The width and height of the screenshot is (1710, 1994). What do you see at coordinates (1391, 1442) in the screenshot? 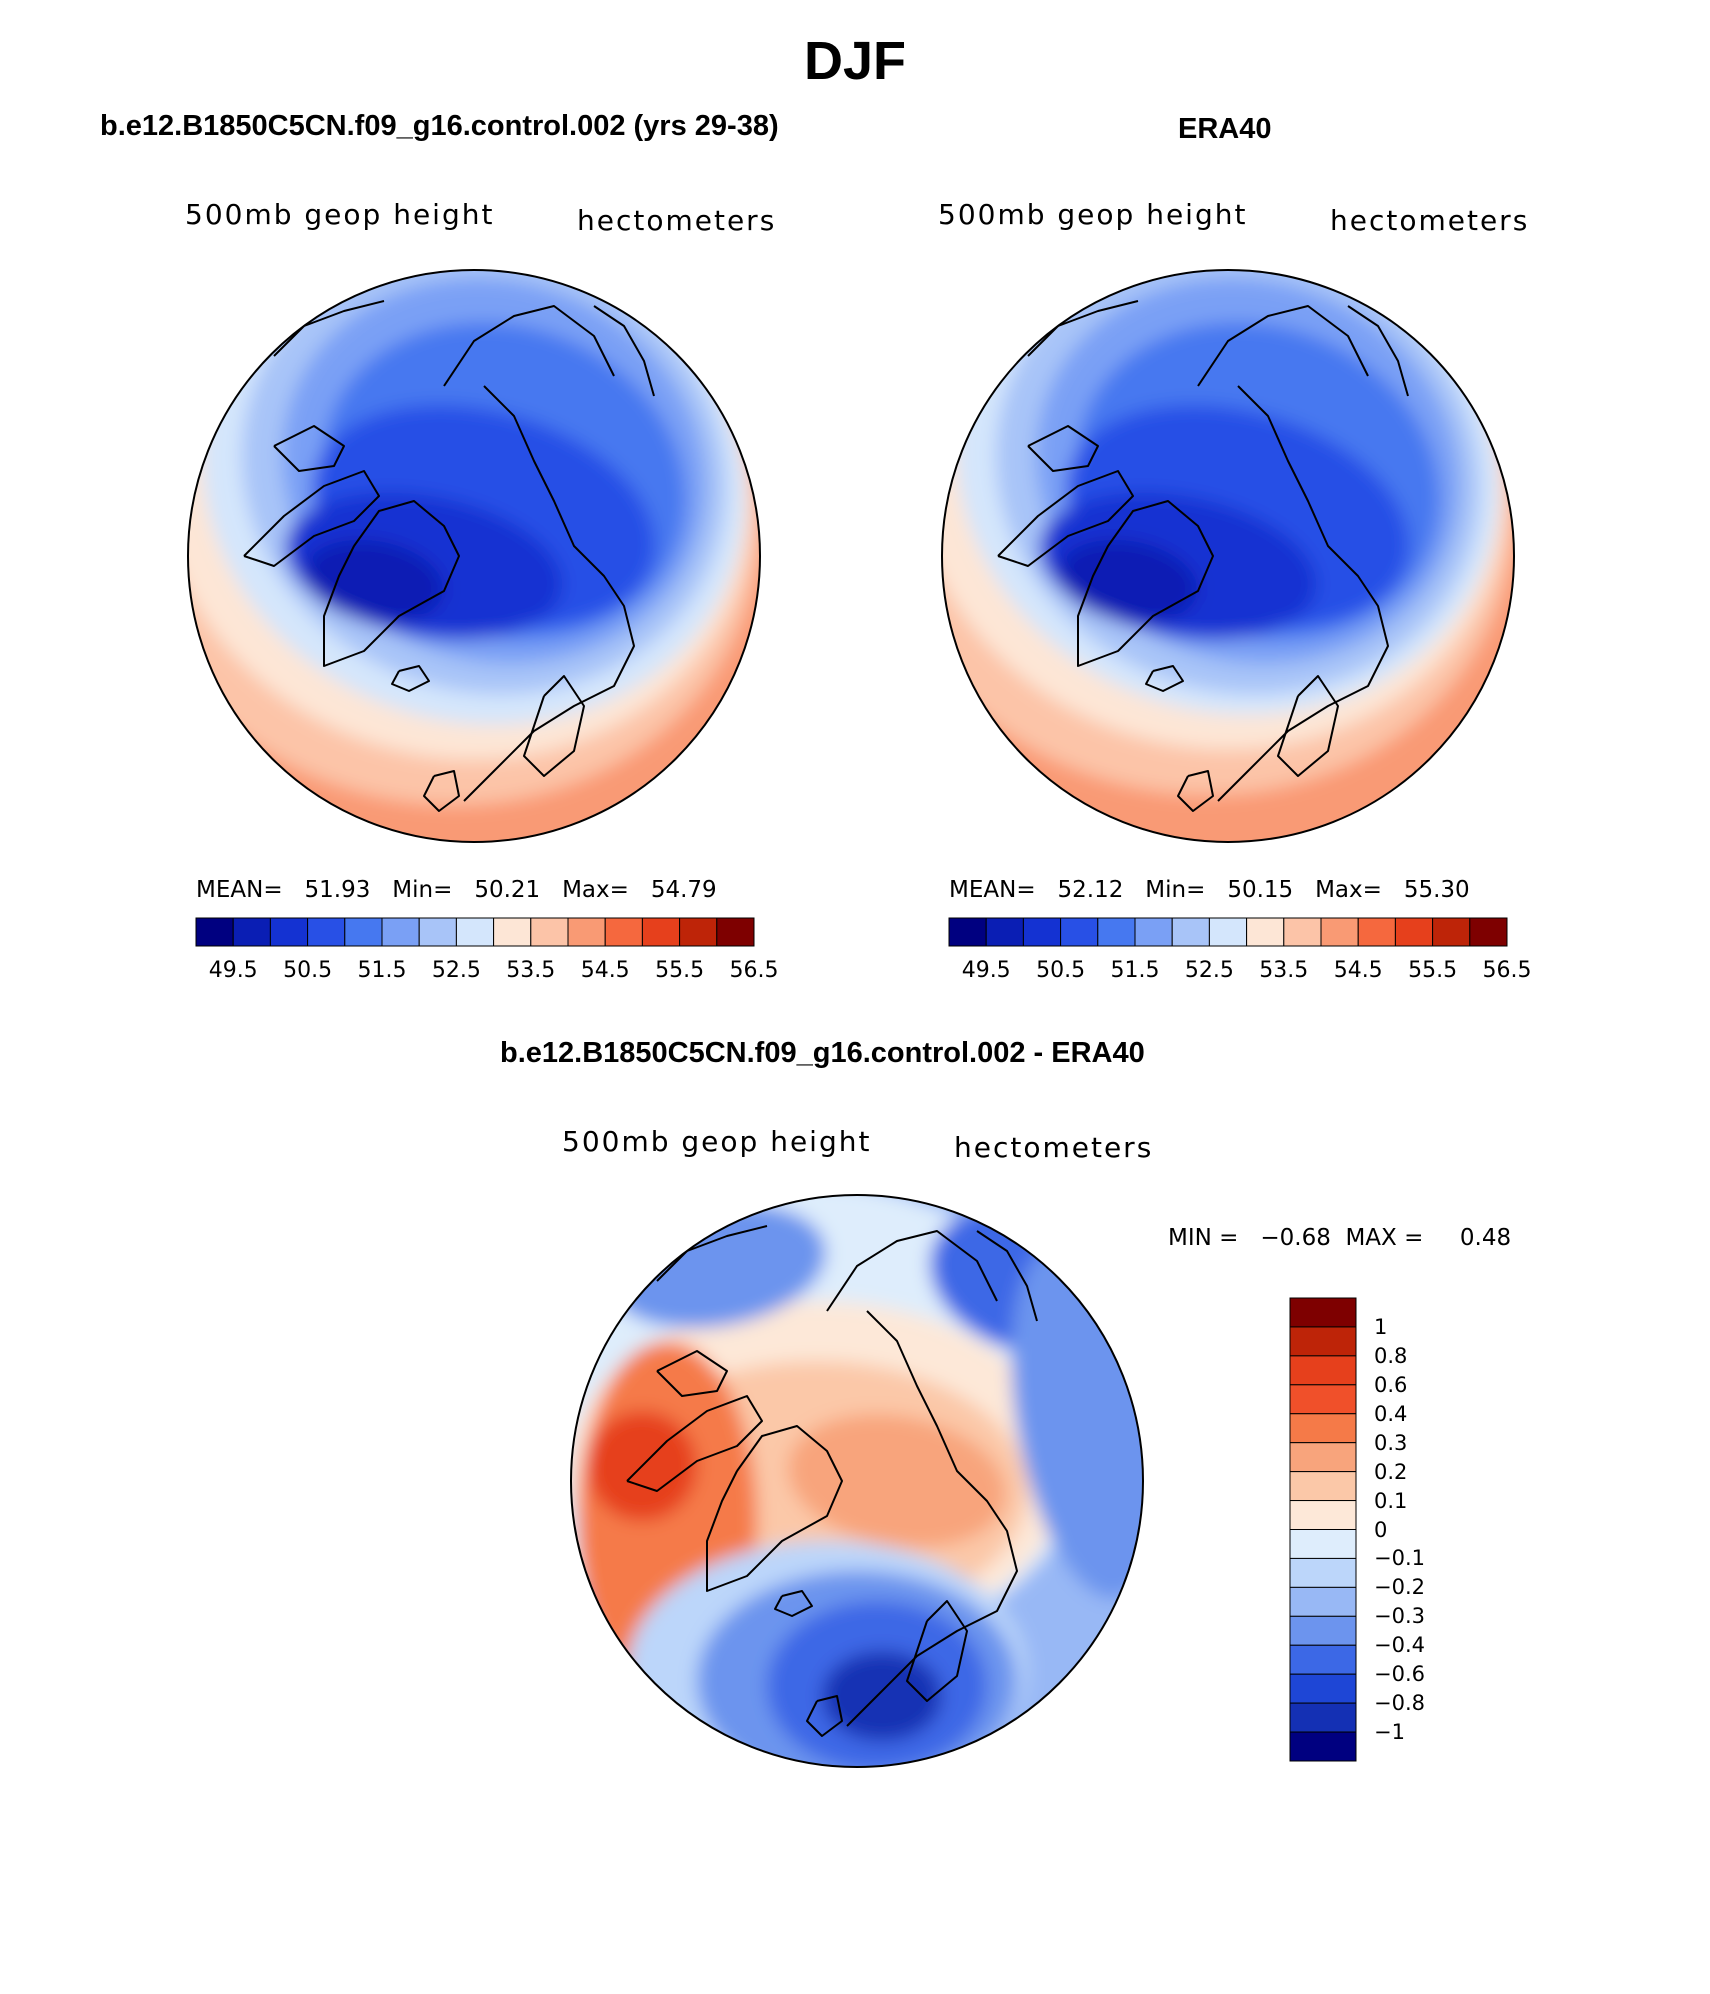
I see `colorbar-tick-label: 0.3` at bounding box center [1391, 1442].